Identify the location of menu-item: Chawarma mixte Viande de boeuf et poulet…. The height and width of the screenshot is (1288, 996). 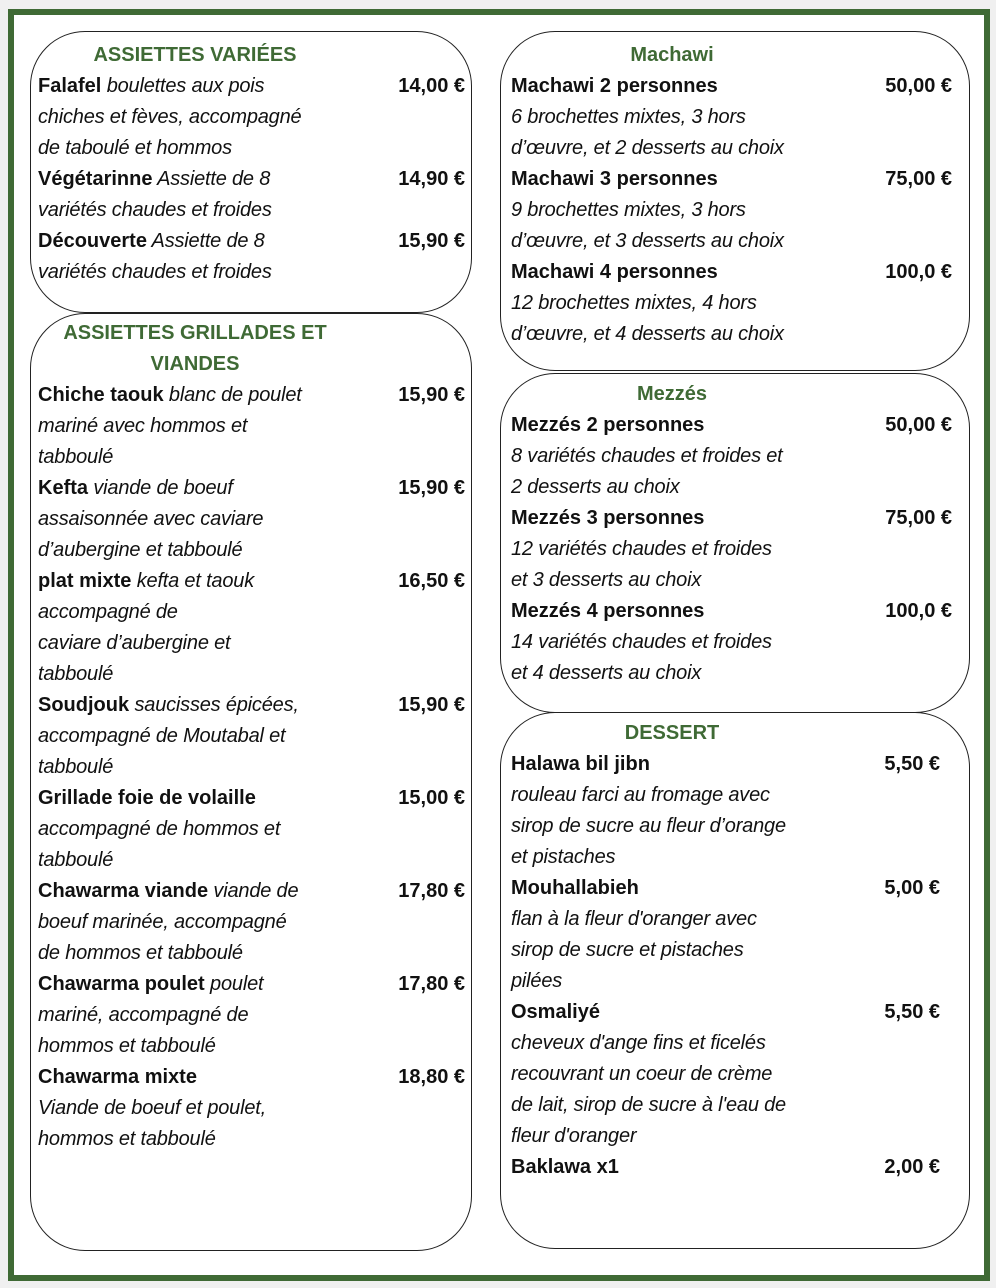
(251, 1108).